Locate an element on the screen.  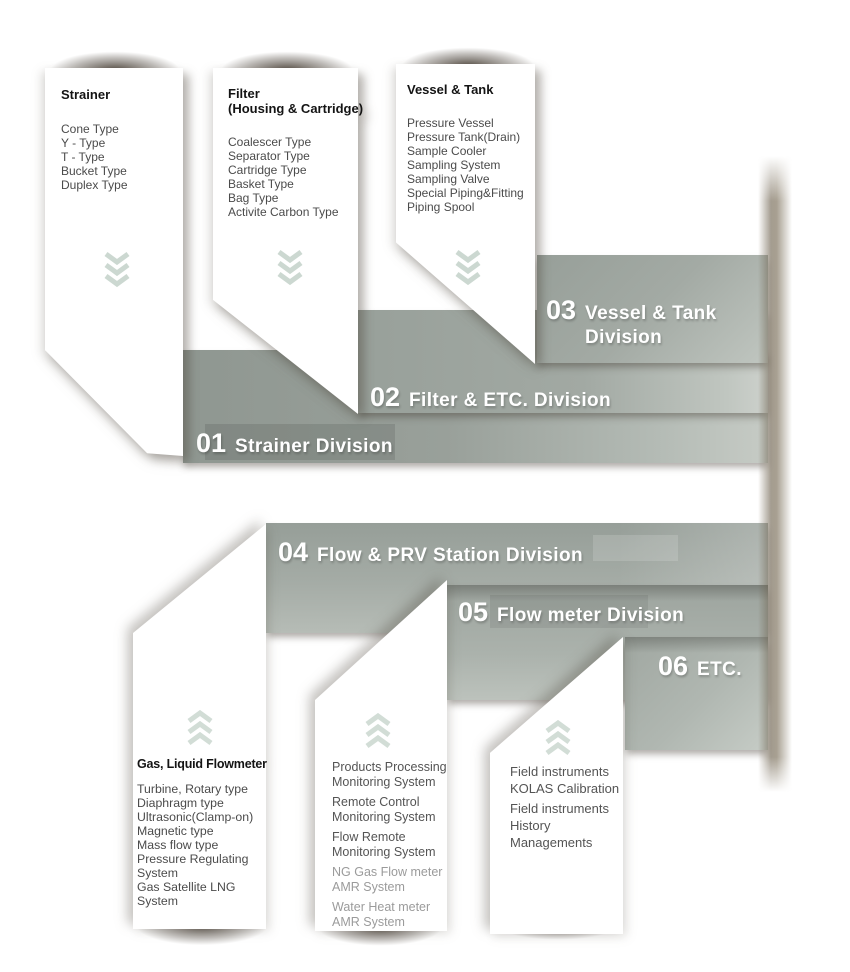
division-label: Vessel & Tank Division is located at coordinates (651, 326).